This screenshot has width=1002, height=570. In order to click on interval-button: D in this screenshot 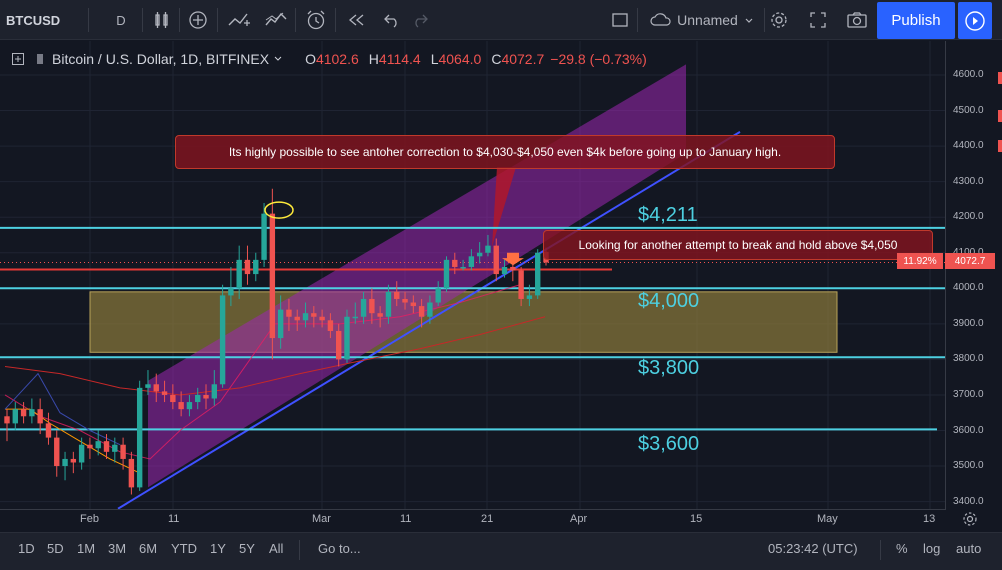, I will do `click(121, 20)`.